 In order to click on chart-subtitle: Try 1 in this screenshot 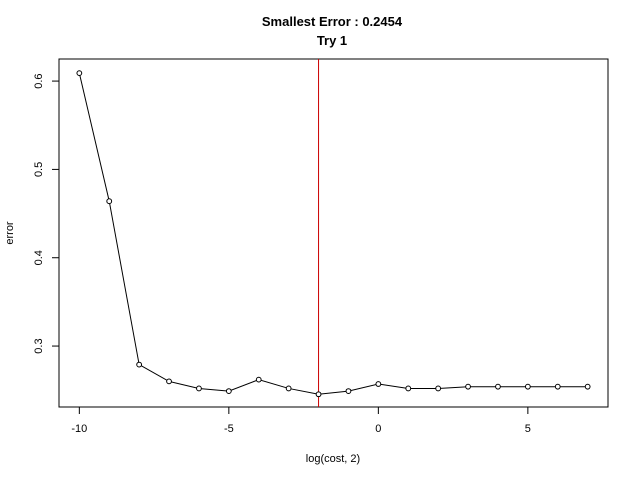, I will do `click(332, 40)`.